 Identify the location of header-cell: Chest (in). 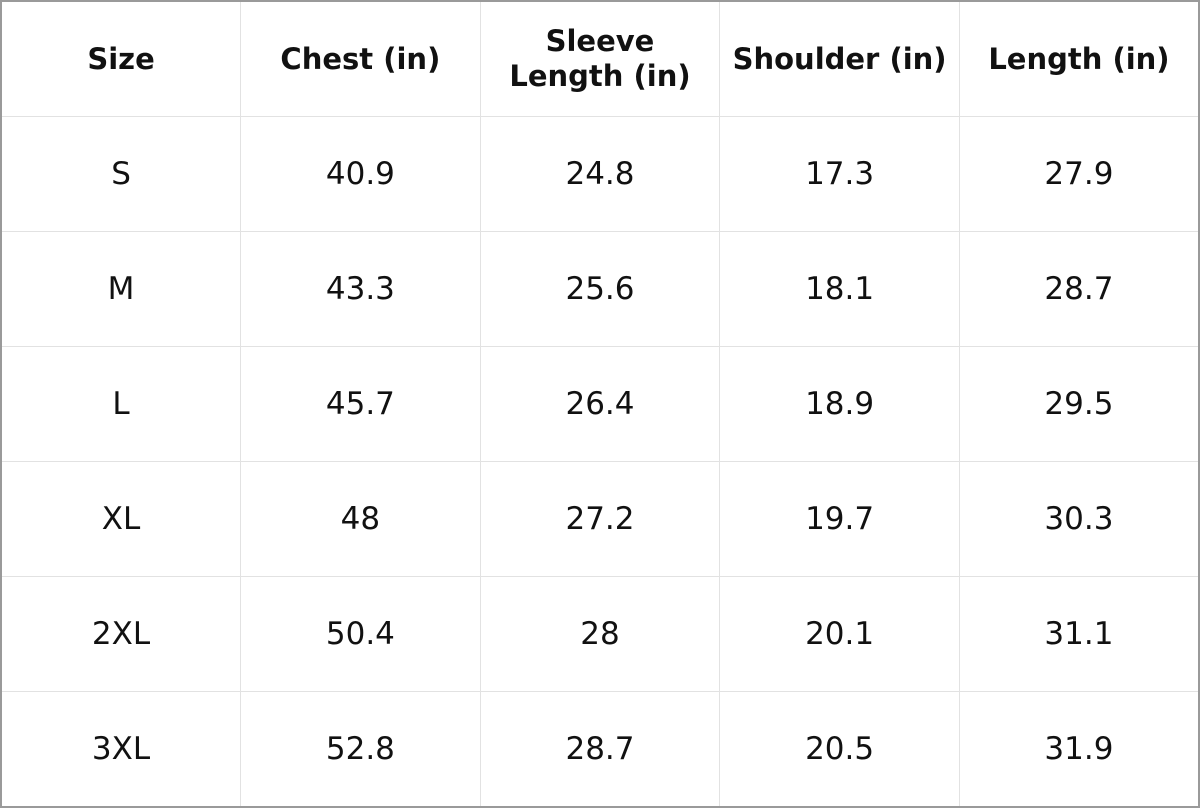
(360, 58).